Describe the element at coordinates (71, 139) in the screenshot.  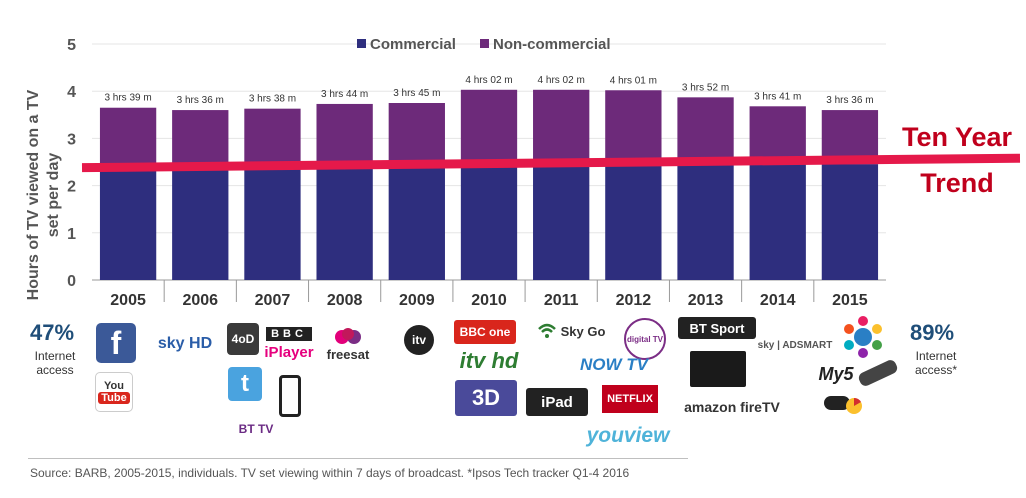
I see `y-tick-label-3: 3` at that location.